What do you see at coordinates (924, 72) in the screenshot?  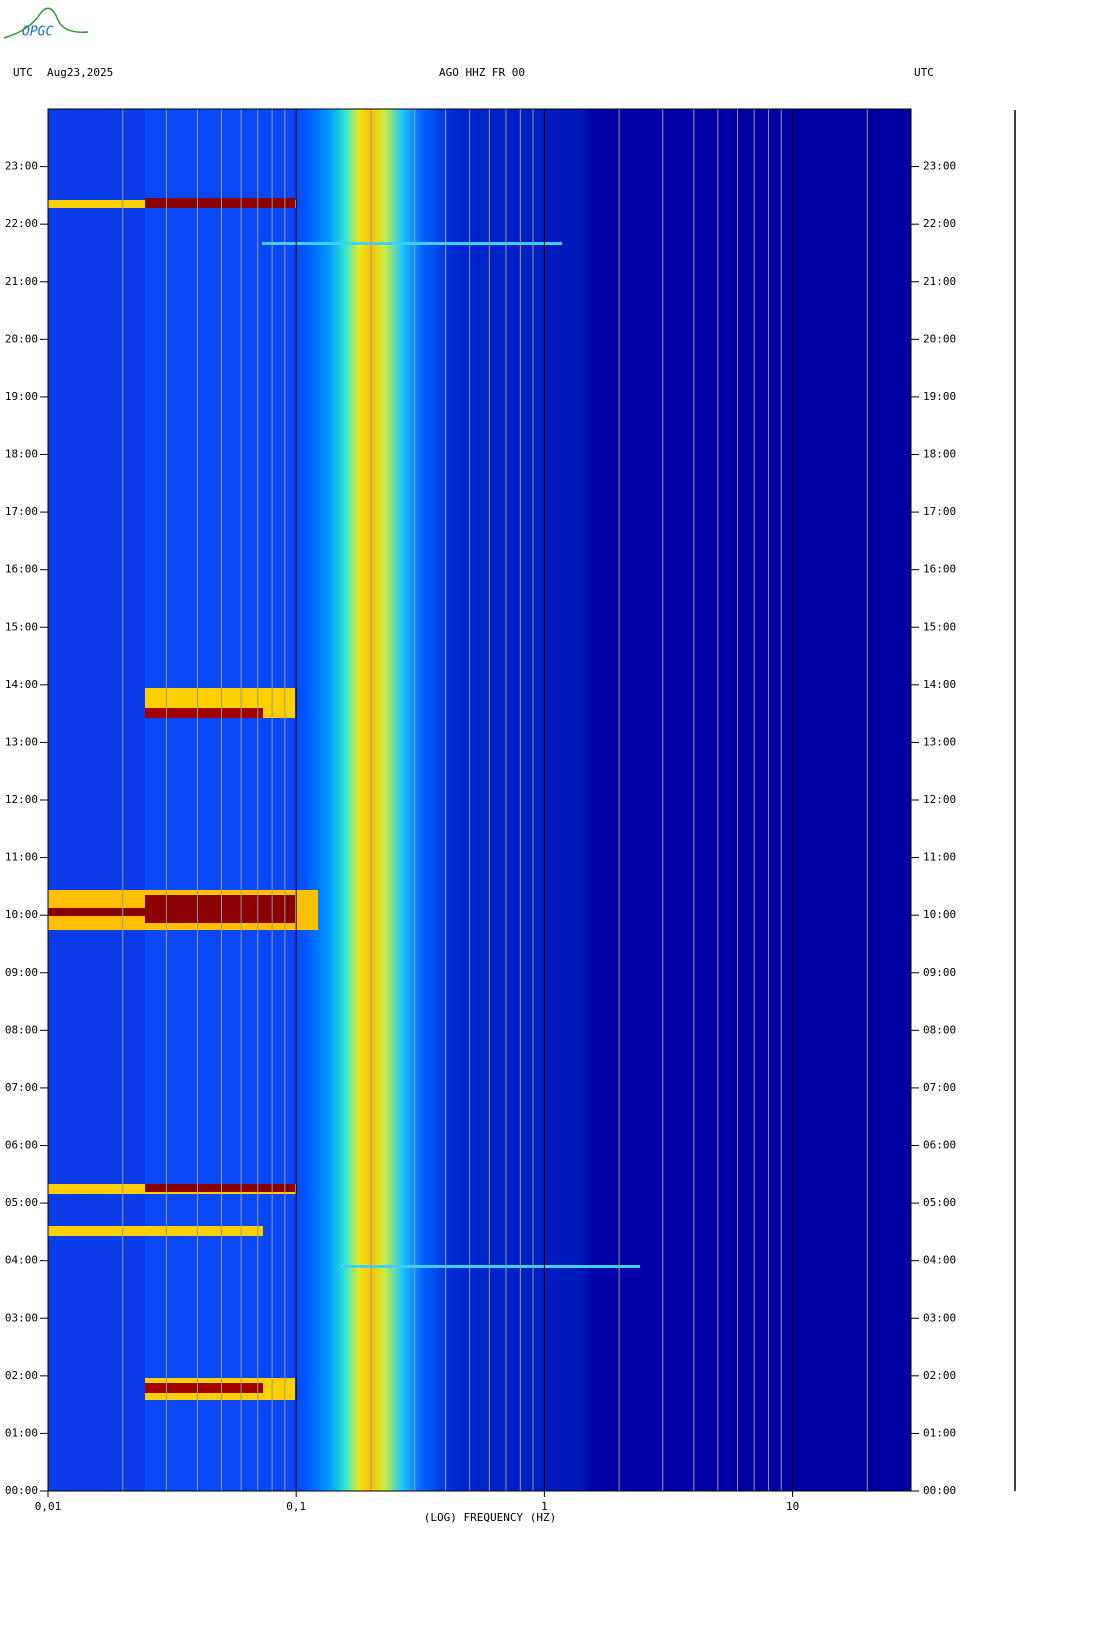 I see `timezone-right: UTC` at bounding box center [924, 72].